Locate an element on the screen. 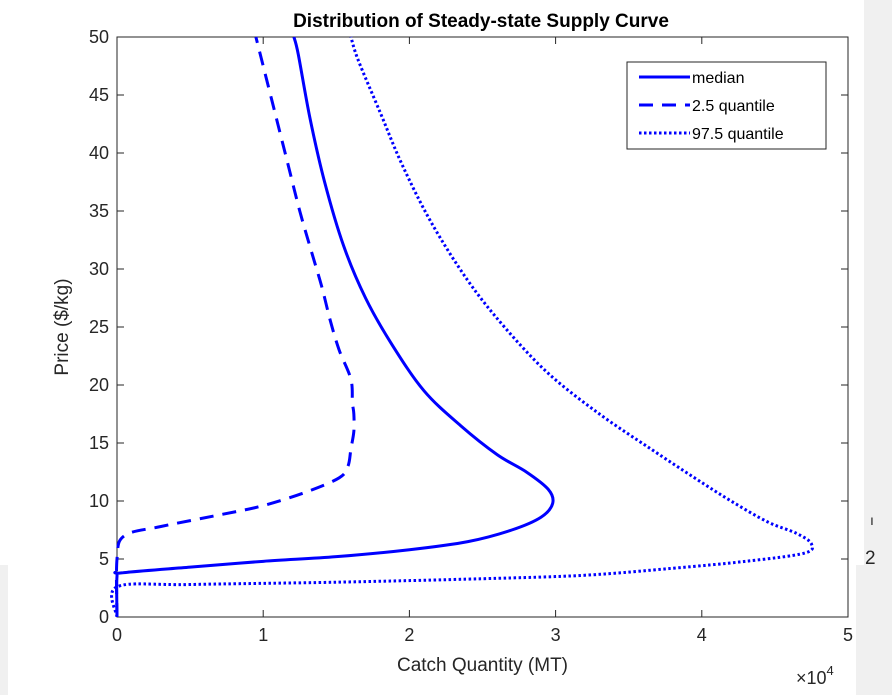 The image size is (892, 695). y-tick-label: 35 is located at coordinates (99, 211).